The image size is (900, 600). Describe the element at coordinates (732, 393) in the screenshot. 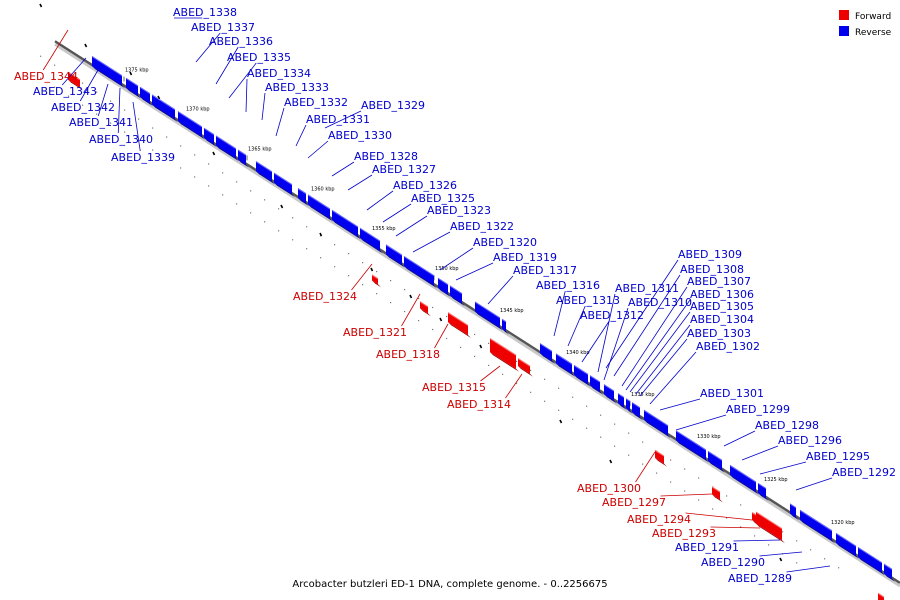

I see `gene-label: ABED_1301` at that location.